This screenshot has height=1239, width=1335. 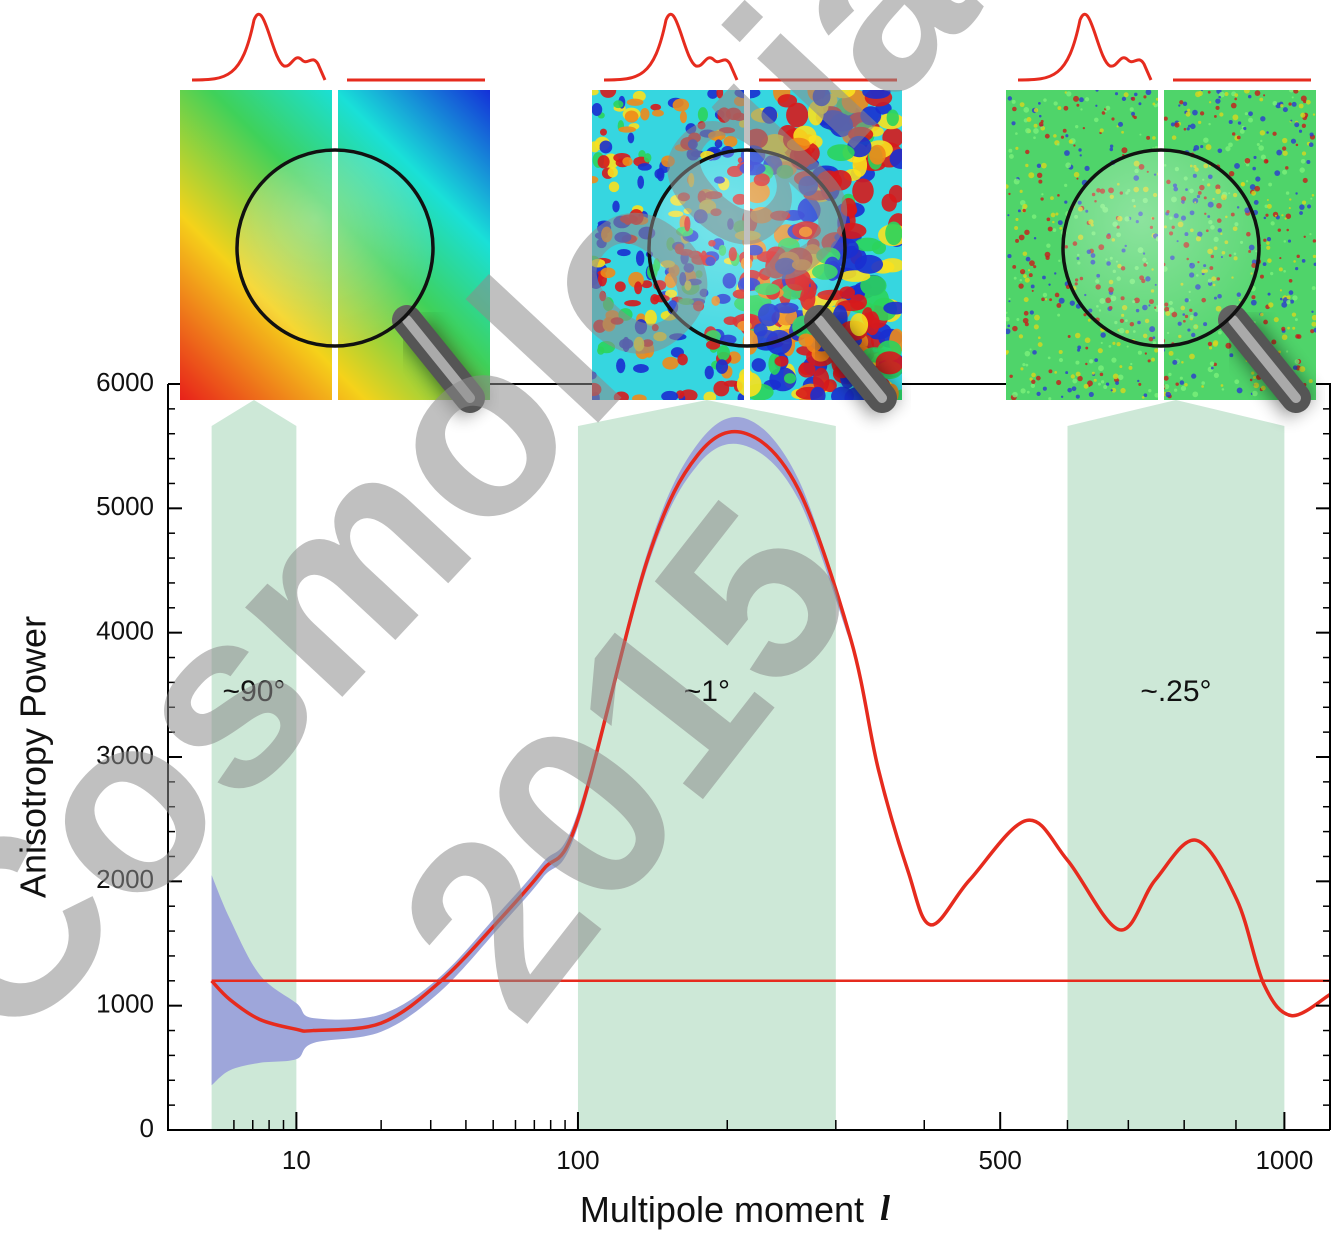 What do you see at coordinates (1176, 765) in the screenshot?
I see `region` at bounding box center [1176, 765].